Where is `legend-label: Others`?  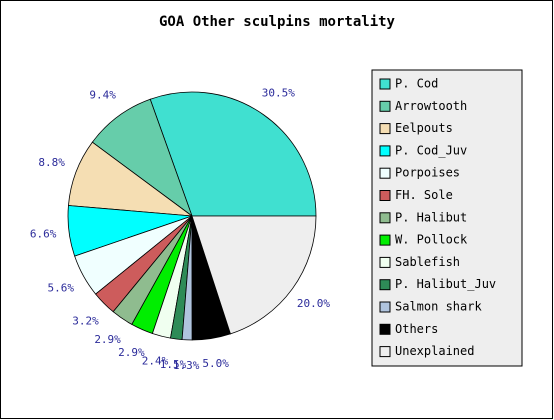
legend-label: Others is located at coordinates (416, 329).